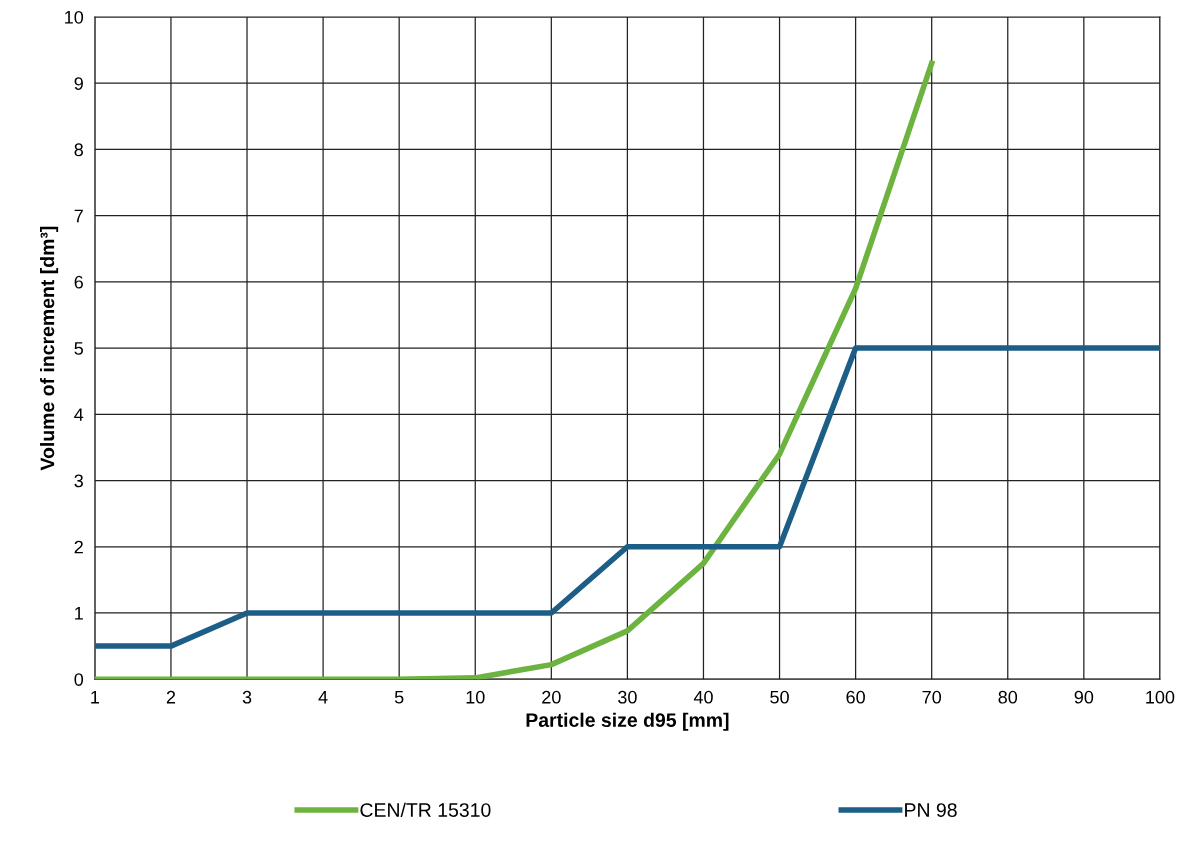 Image resolution: width=1186 pixels, height=849 pixels. What do you see at coordinates (855, 697) in the screenshot?
I see `x-tick-label: 60` at bounding box center [855, 697].